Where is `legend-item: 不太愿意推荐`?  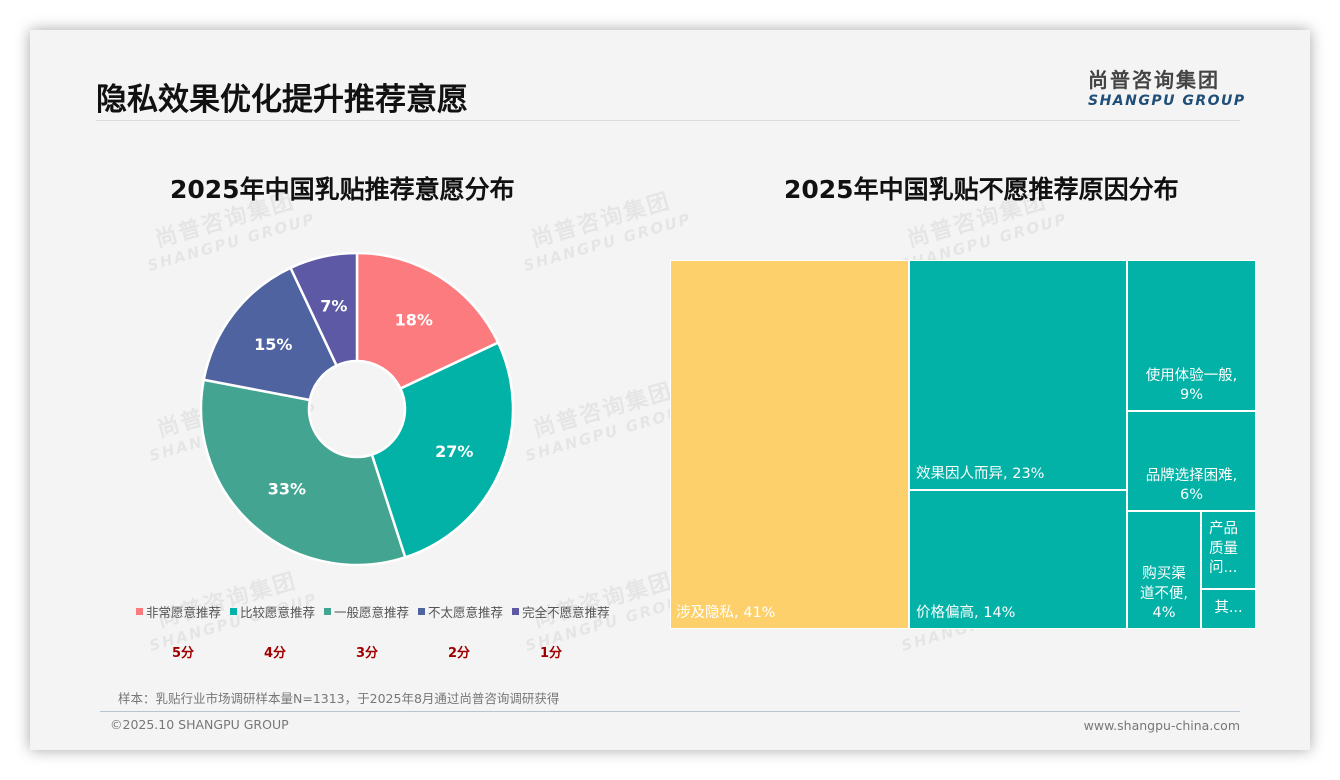 legend-item: 不太愿意推荐 is located at coordinates (460, 611).